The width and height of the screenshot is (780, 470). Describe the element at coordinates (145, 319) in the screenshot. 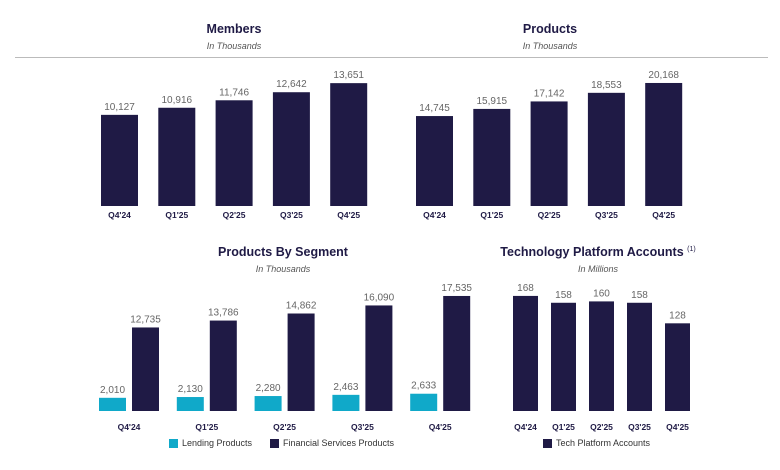

I see `value-label: 12,735` at that location.